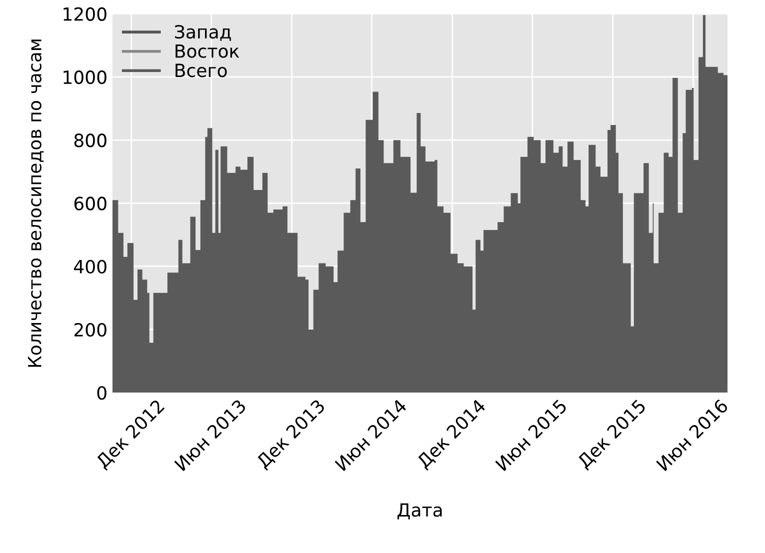 This screenshot has width=765, height=553. Describe the element at coordinates (90, 141) in the screenshot. I see `y-tick-label: 800` at that location.